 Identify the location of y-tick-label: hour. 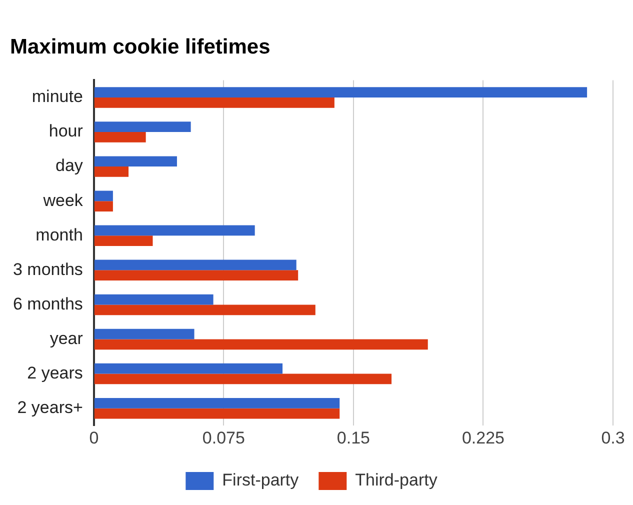
(66, 131).